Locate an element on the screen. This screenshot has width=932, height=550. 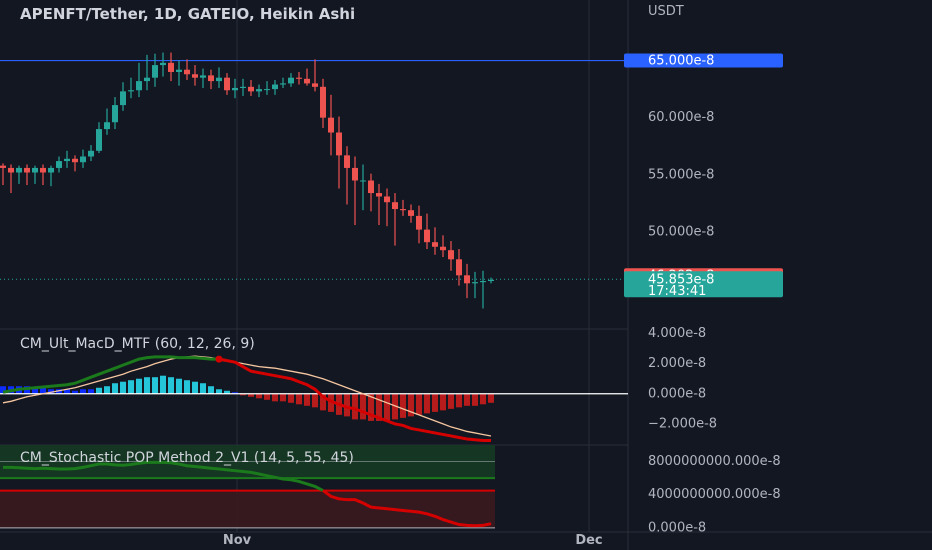
last-price-badge is located at coordinates (703, 284).